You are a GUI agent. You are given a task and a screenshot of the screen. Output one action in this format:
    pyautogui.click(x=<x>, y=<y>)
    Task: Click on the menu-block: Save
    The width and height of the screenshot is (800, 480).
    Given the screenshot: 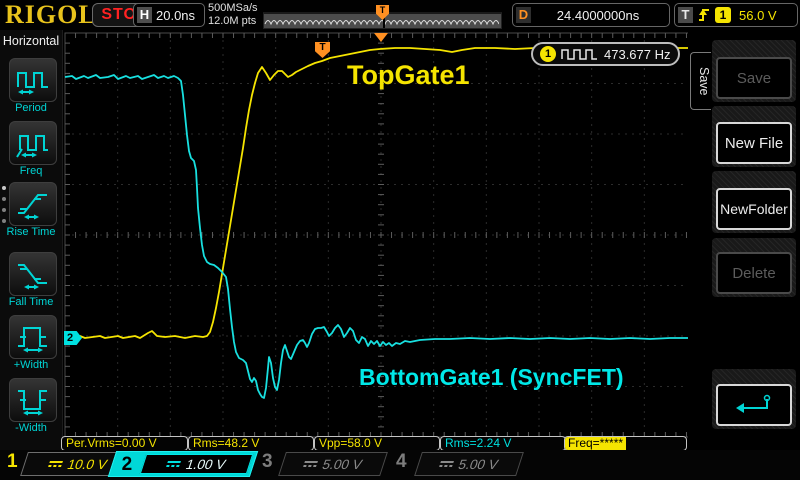 What is the action you would take?
    pyautogui.click(x=754, y=71)
    